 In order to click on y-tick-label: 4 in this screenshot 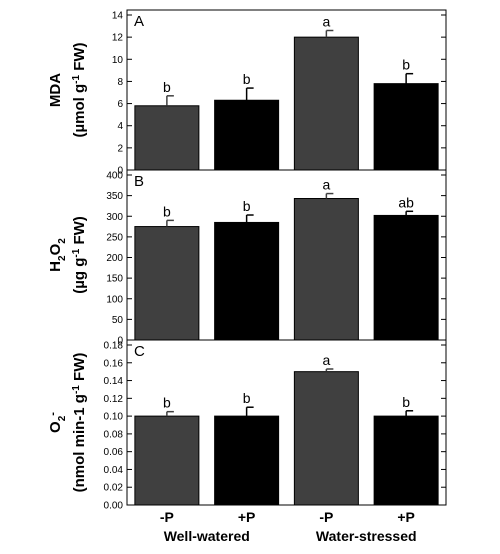, I will do `click(120, 126)`.